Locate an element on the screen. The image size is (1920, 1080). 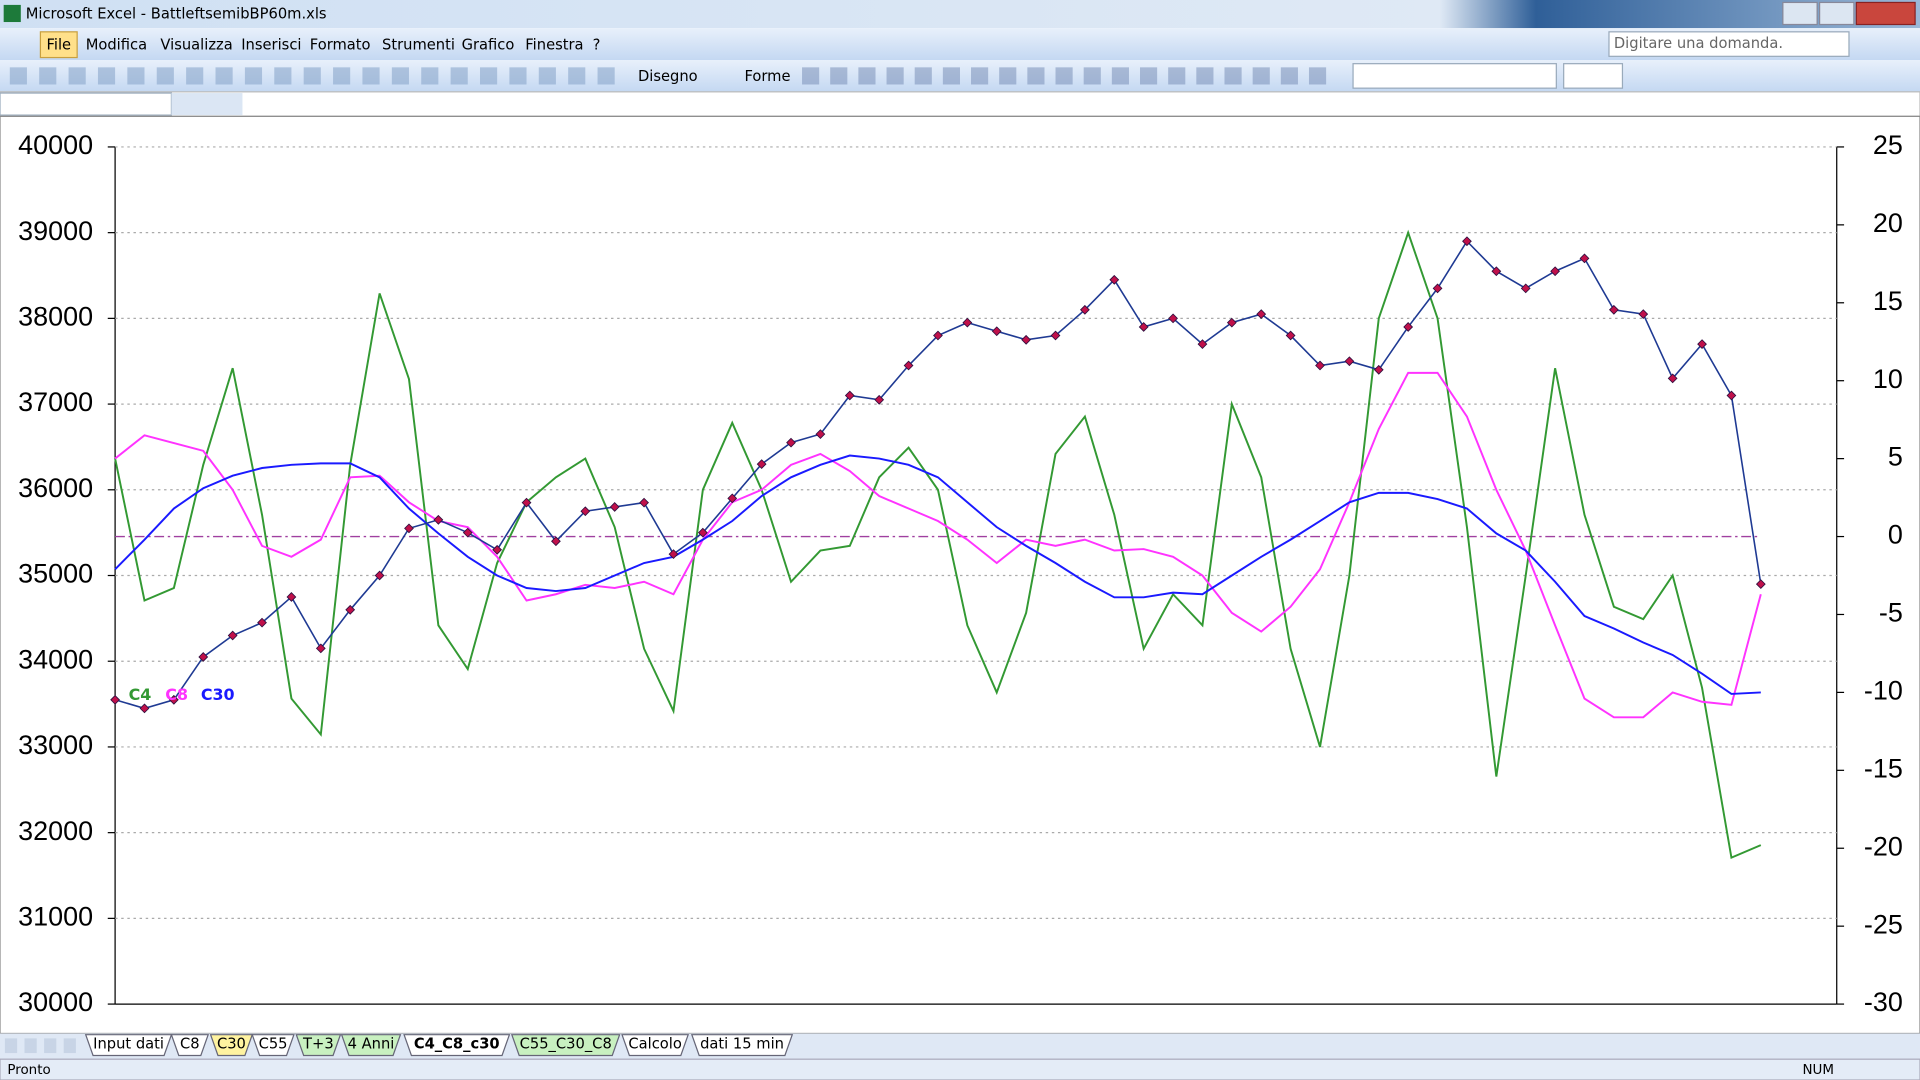
sheet-tab-label: Calcolo is located at coordinates (654, 1043).